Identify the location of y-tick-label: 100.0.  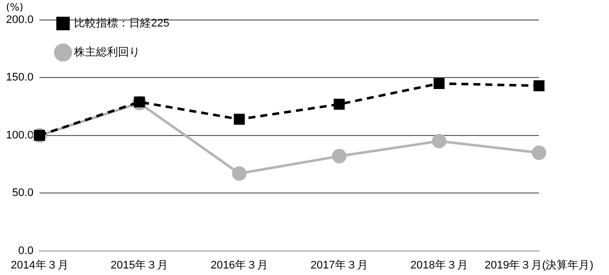
(20, 135).